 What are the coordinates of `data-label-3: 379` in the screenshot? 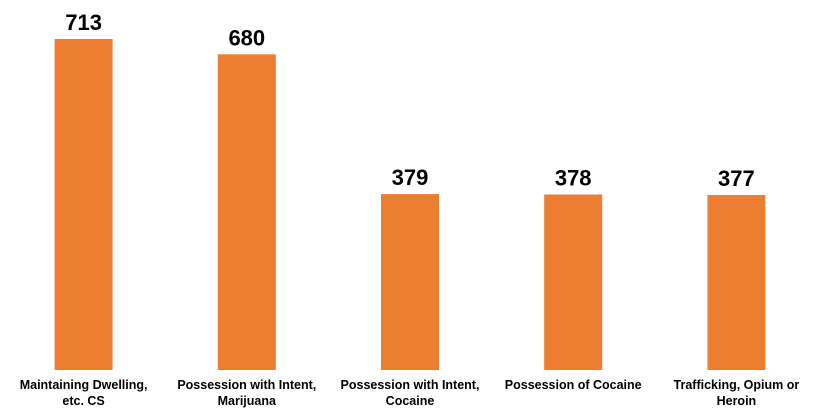 It's located at (410, 177).